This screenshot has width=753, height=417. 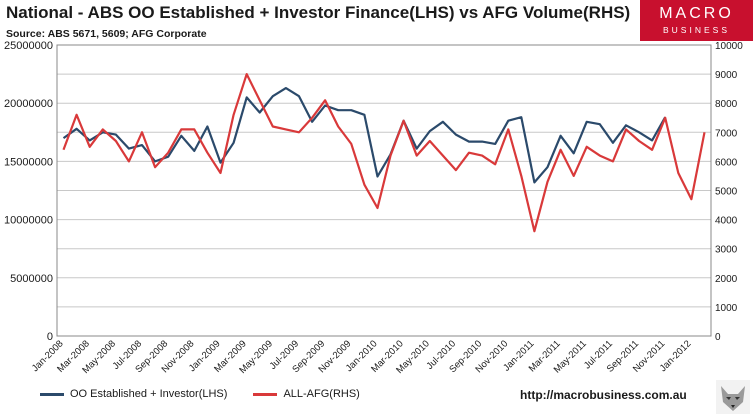 I want to click on y-right-tick-label: 4000, so click(x=726, y=221).